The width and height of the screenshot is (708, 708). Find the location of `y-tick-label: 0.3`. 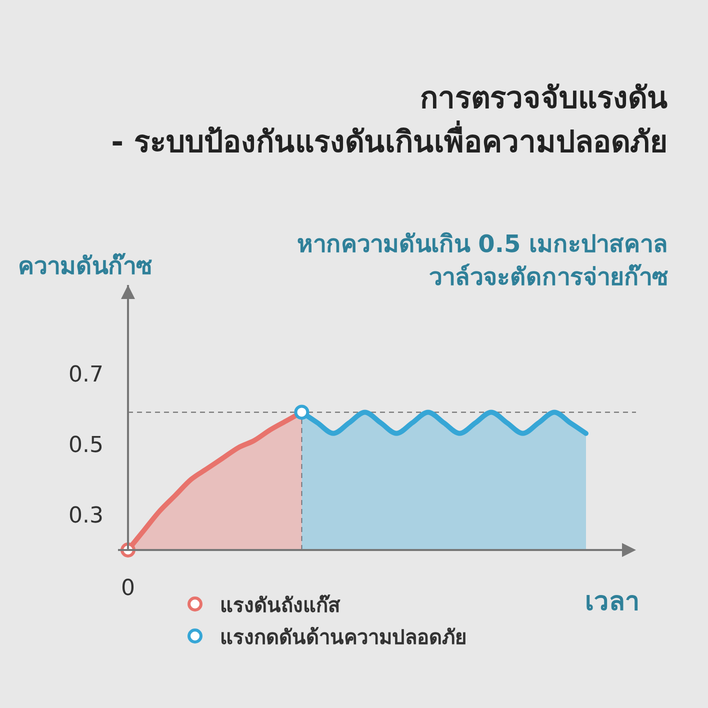

y-tick-label: 0.3 is located at coordinates (86, 516).